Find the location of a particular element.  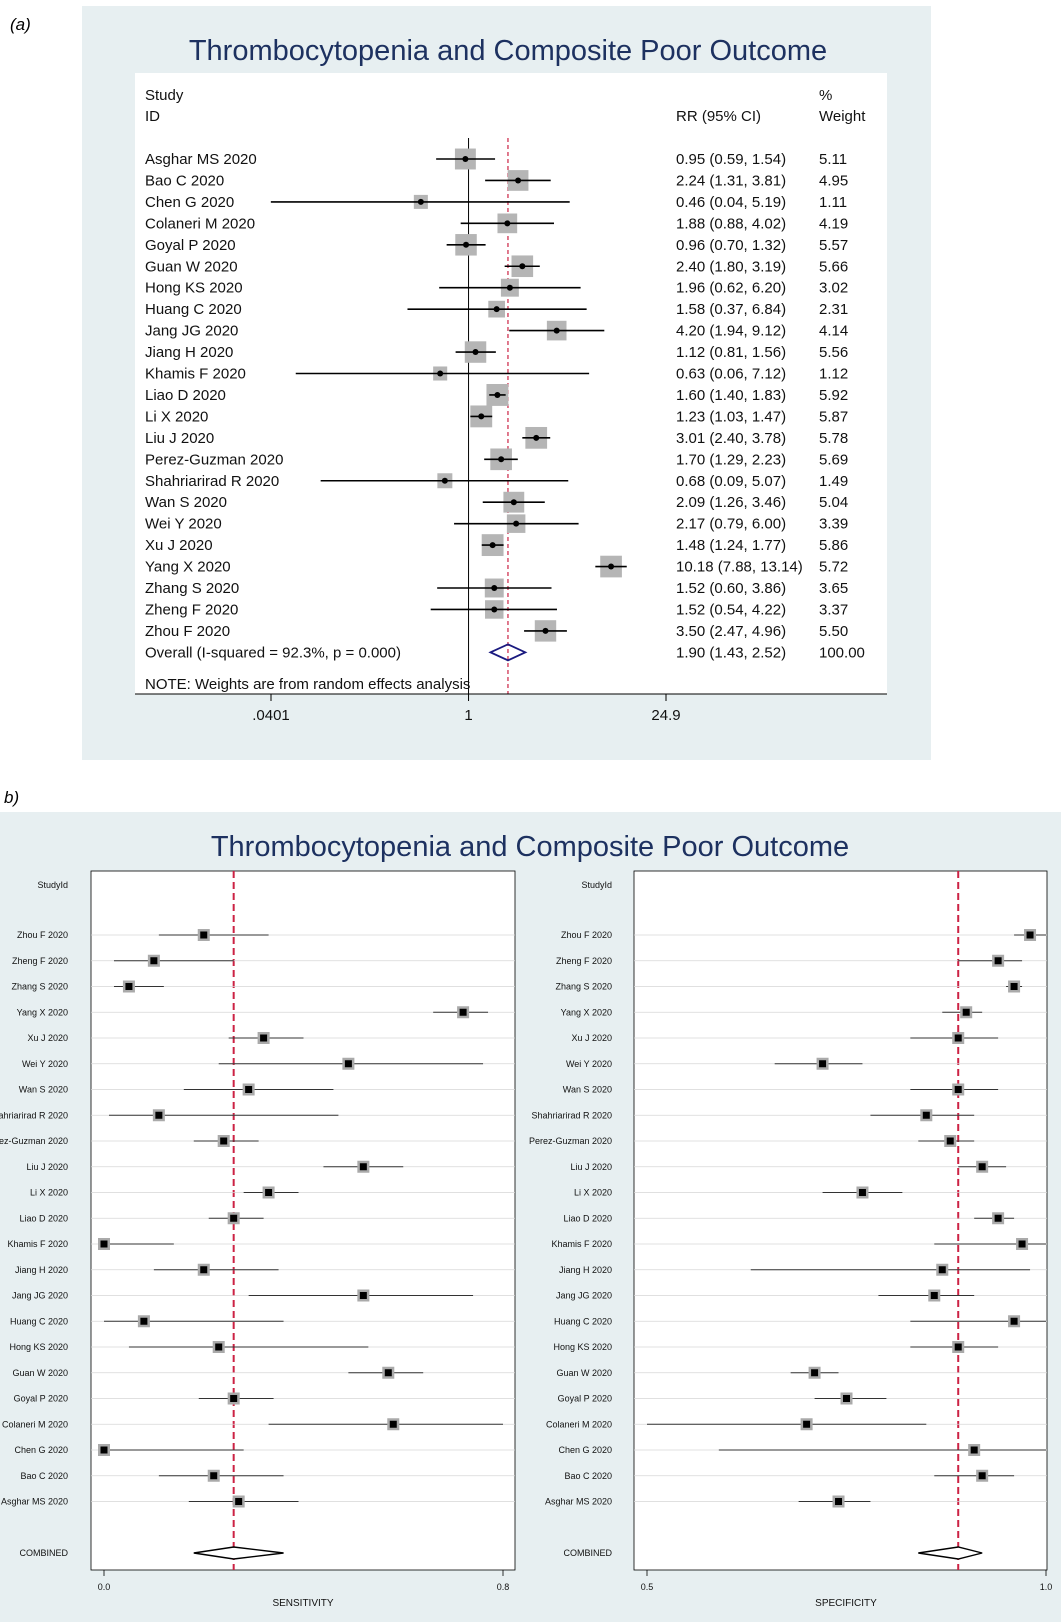

rr-ci-value: 1.60 (1.40, 1.83) is located at coordinates (731, 395).